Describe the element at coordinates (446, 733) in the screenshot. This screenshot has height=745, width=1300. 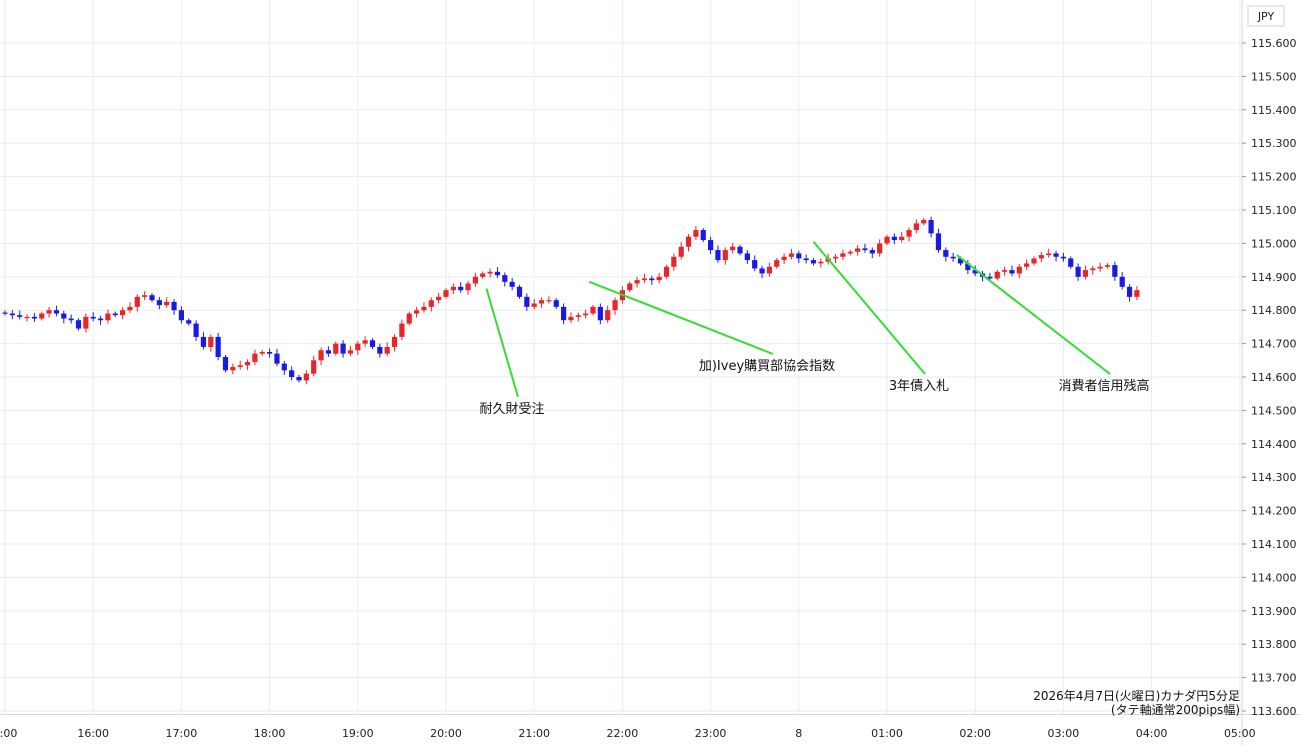
I see `x-tick-label: 20:00` at that location.